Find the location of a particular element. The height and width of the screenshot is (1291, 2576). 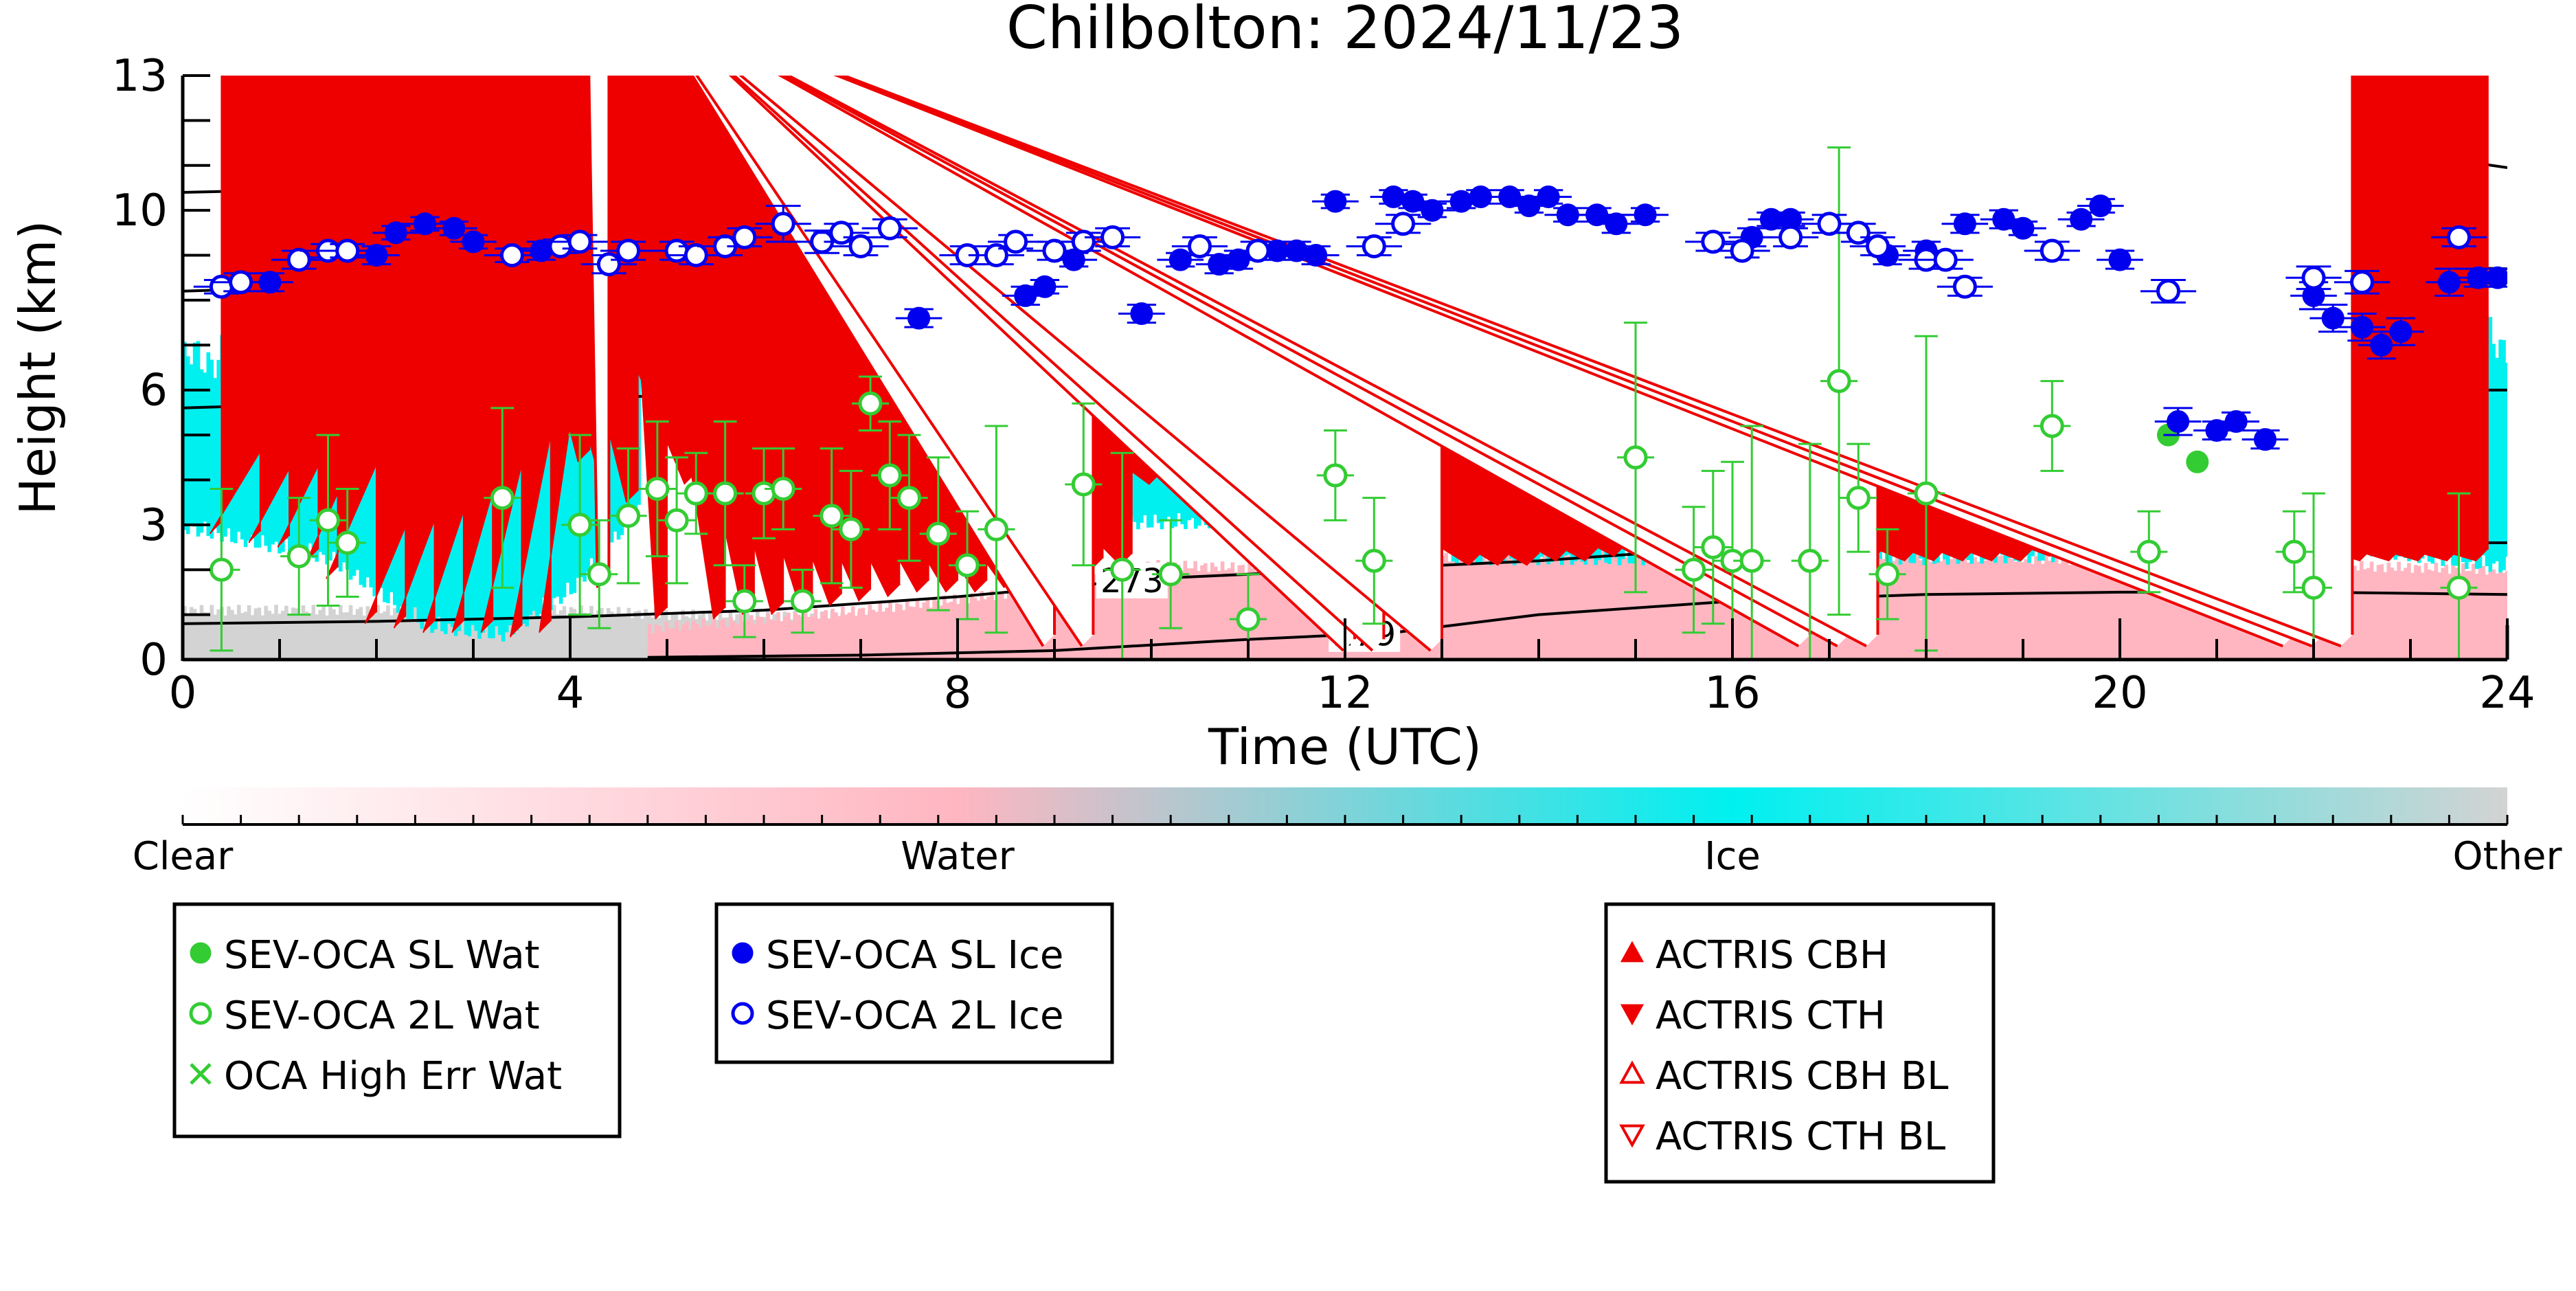

legend-entry: SEV-OCA 2L Wat is located at coordinates (364, 1016).